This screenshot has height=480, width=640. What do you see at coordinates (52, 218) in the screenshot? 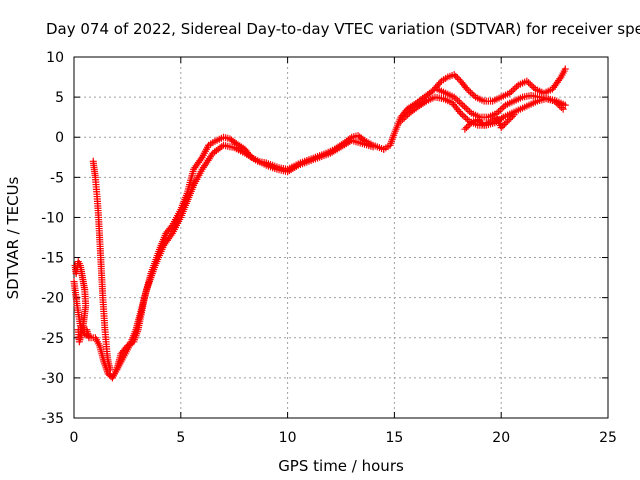
I see `y-tick-label: -10` at bounding box center [52, 218].